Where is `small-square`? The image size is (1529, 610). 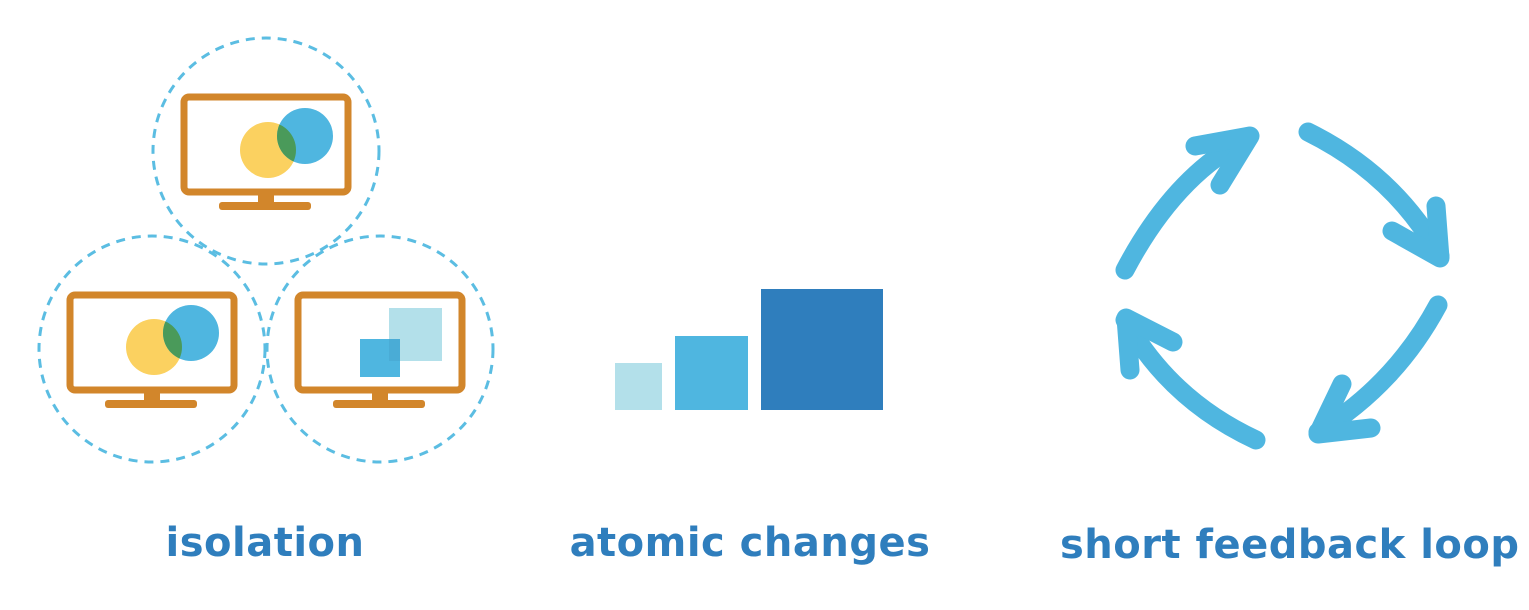 small-square is located at coordinates (638, 386).